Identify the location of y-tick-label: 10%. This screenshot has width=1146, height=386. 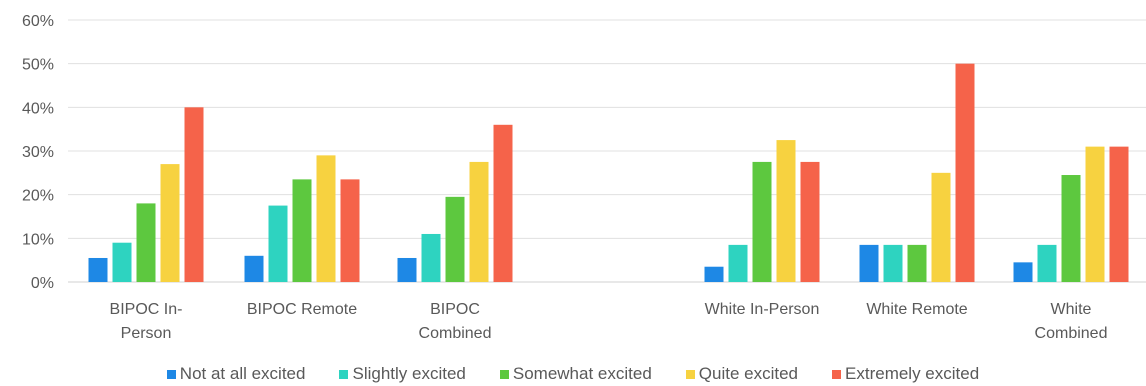
(38, 239).